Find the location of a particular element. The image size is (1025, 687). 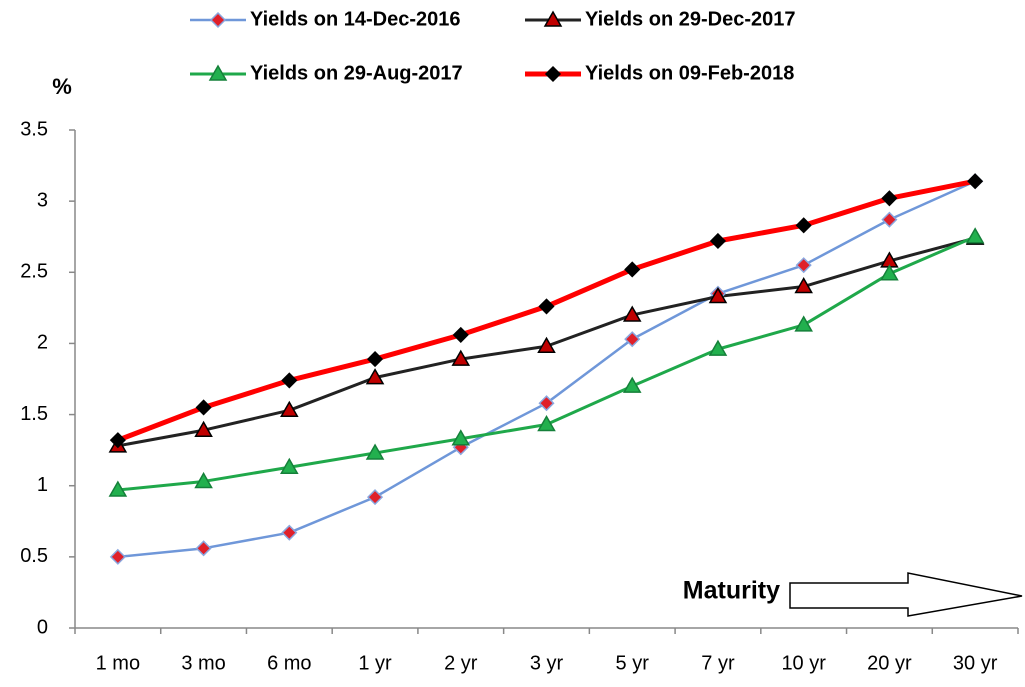

x-tick-label: 6 mo is located at coordinates (289, 663).